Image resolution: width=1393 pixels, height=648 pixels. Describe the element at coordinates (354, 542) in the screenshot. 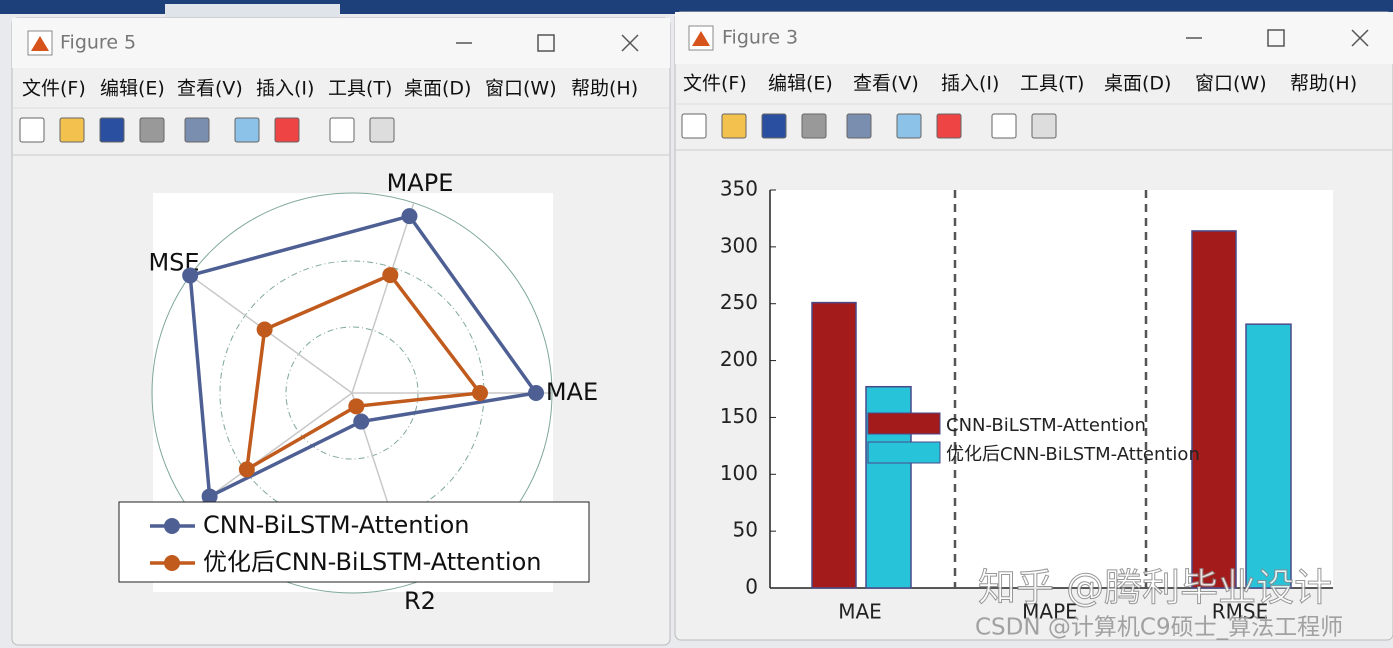

I see `legend-box` at that location.